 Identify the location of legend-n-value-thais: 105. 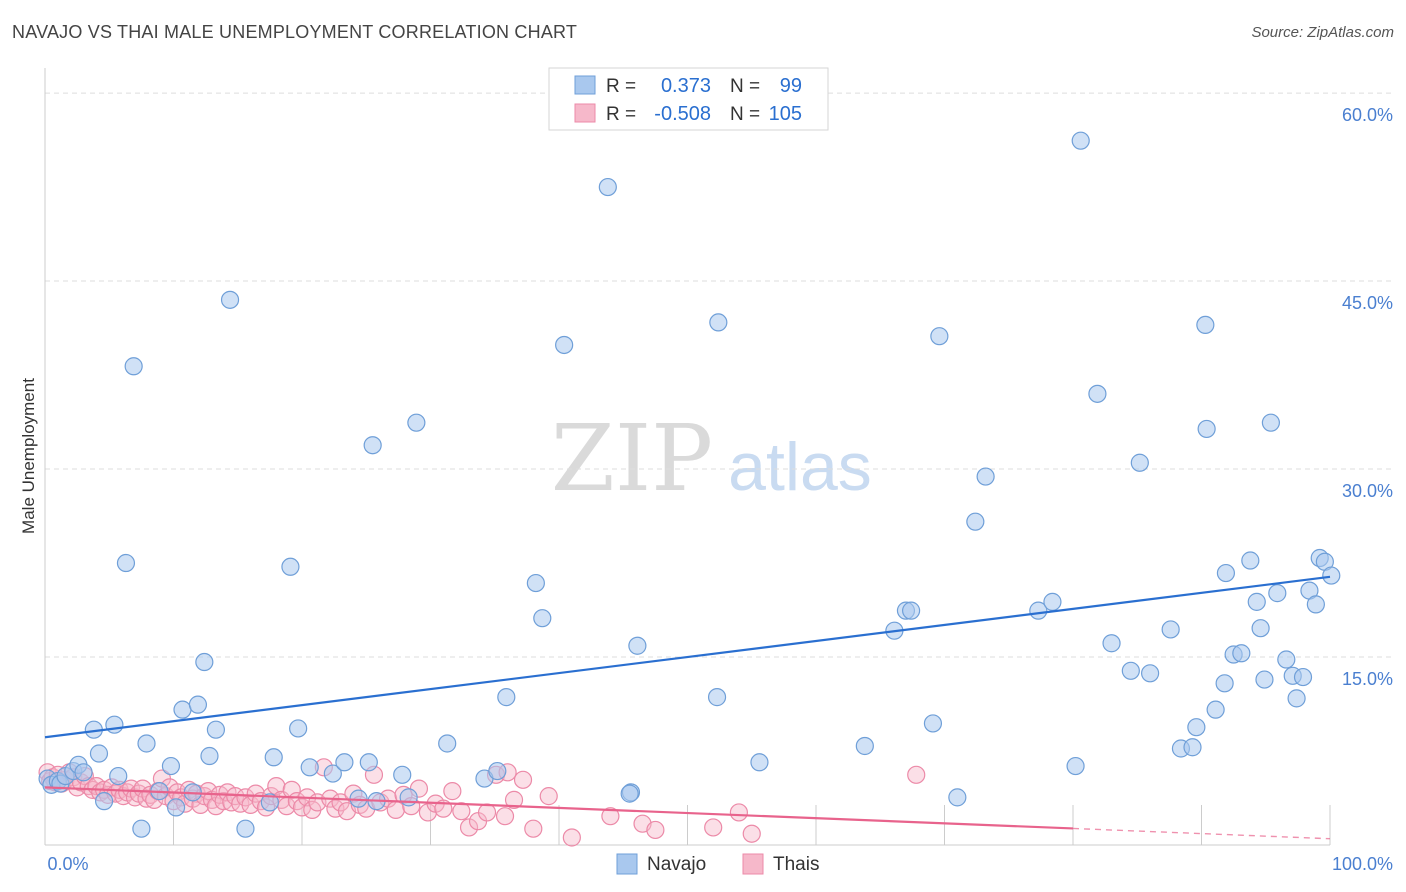
(785, 114).